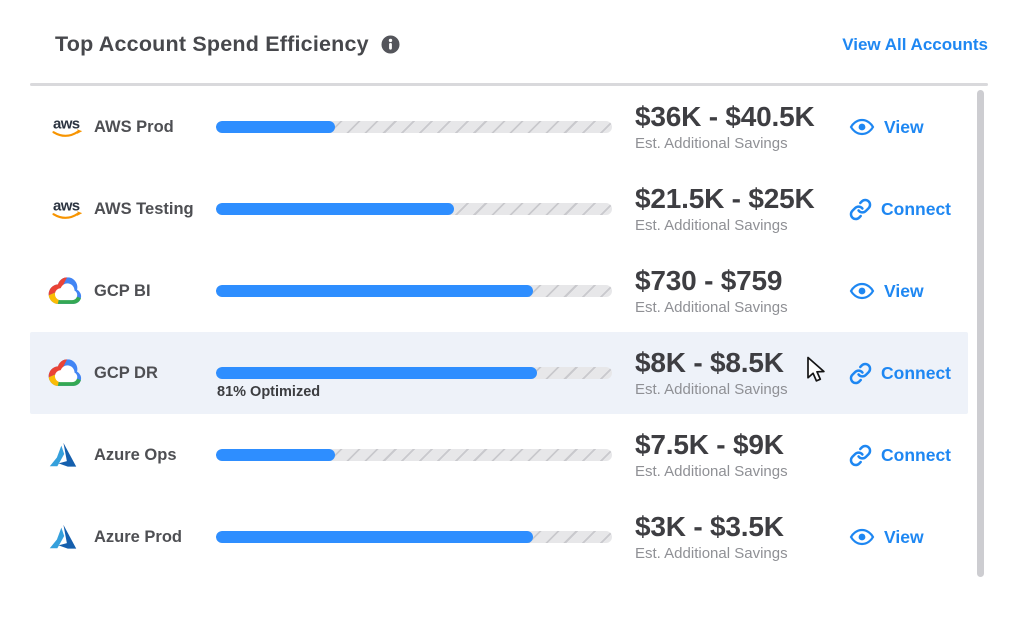 This screenshot has width=1024, height=640. Describe the element at coordinates (134, 126) in the screenshot. I see `account-name: AWS Prod` at that location.